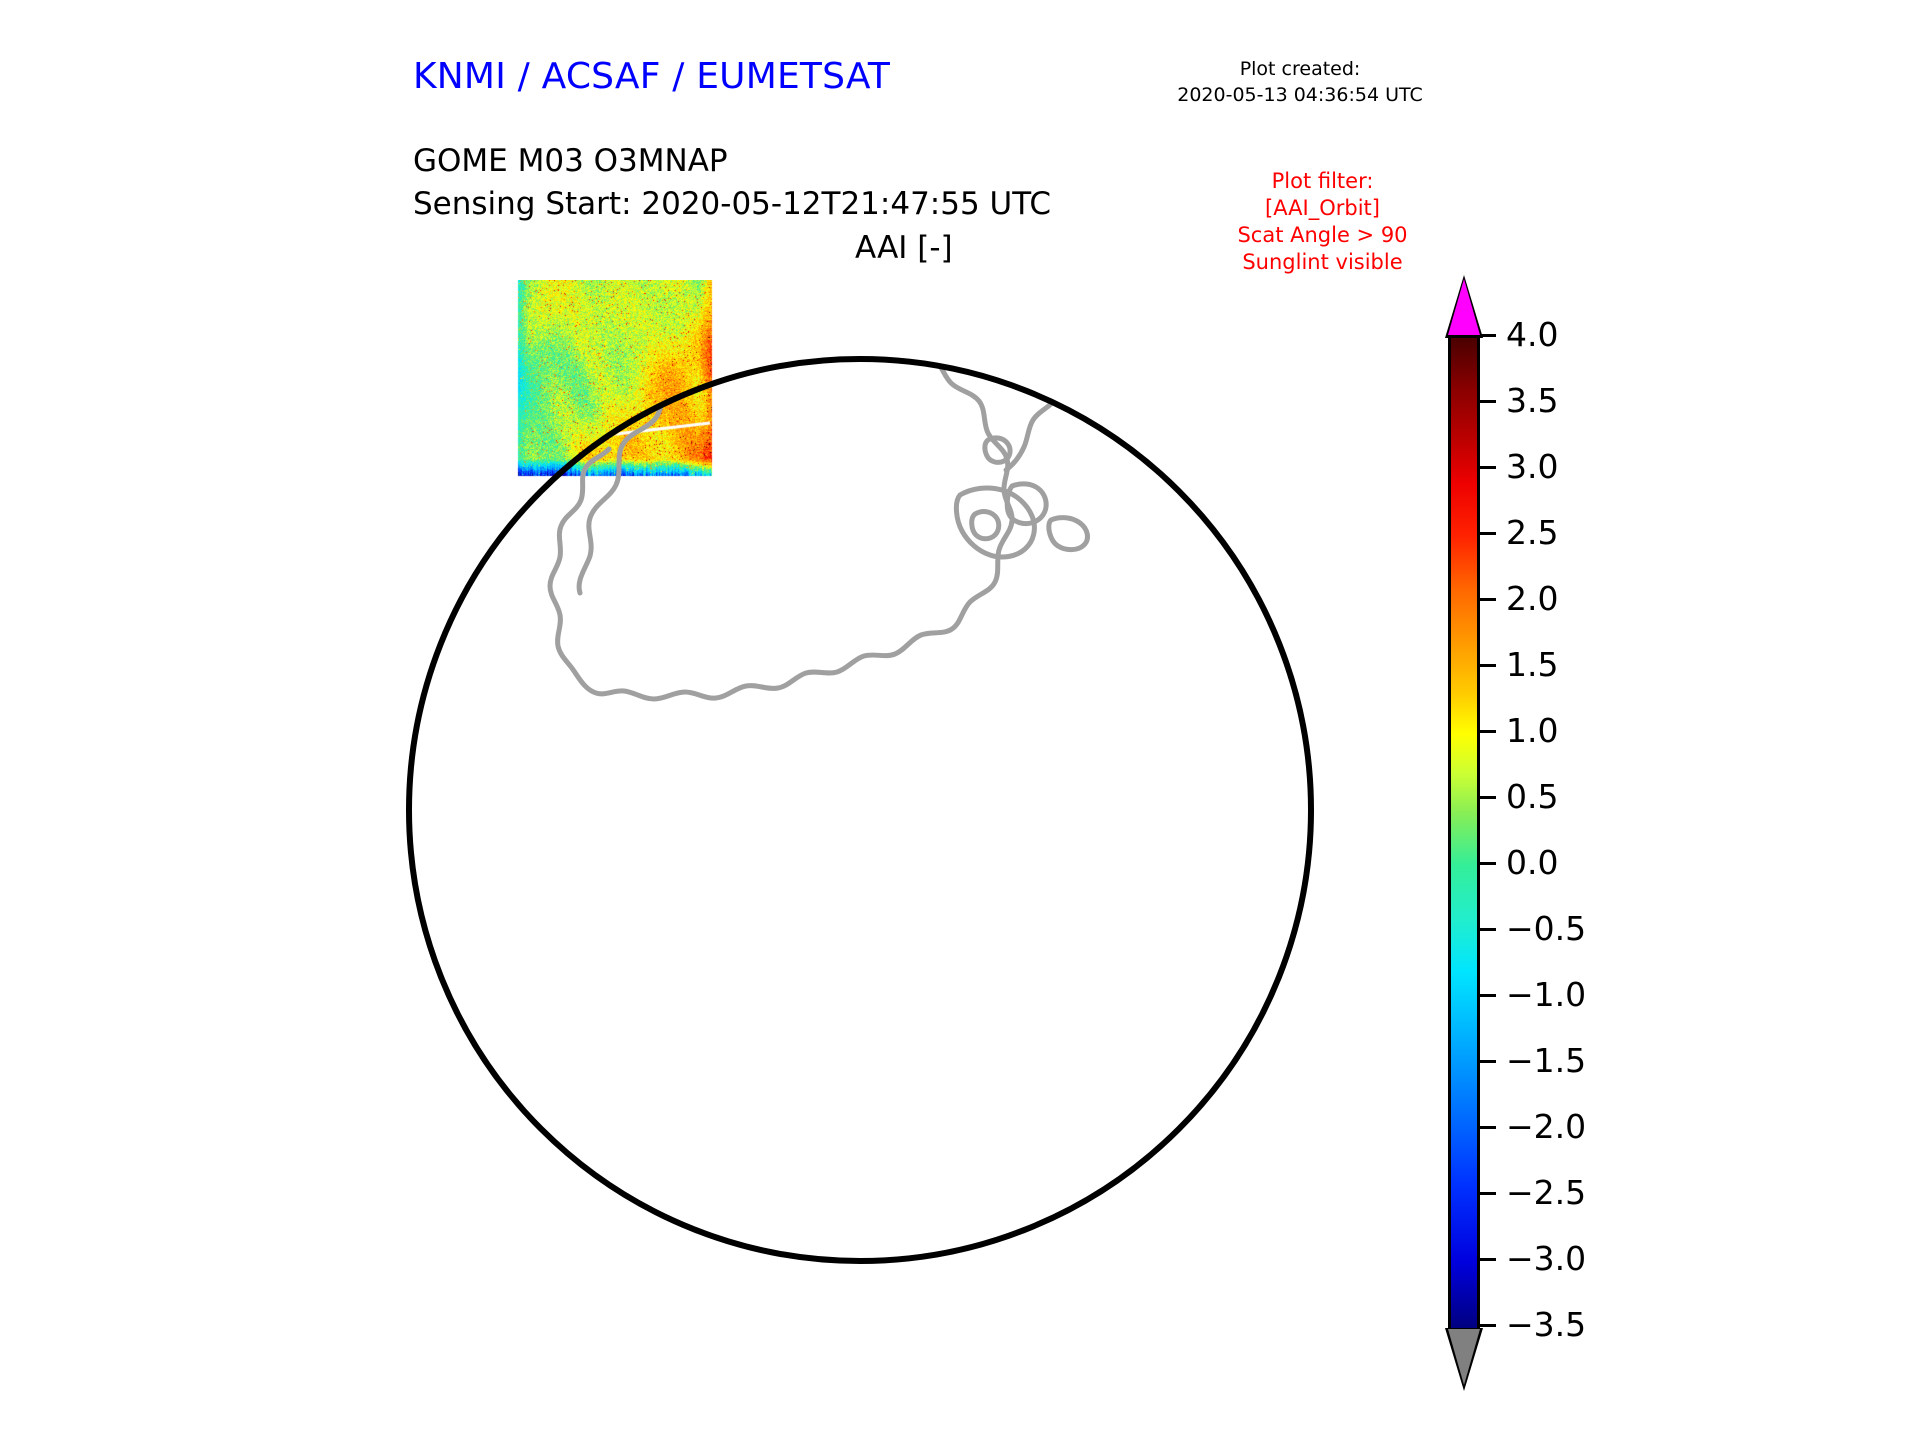 Image resolution: width=1920 pixels, height=1440 pixels. What do you see at coordinates (1532, 334) in the screenshot?
I see `colorbar-tick-label: 4.0` at bounding box center [1532, 334].